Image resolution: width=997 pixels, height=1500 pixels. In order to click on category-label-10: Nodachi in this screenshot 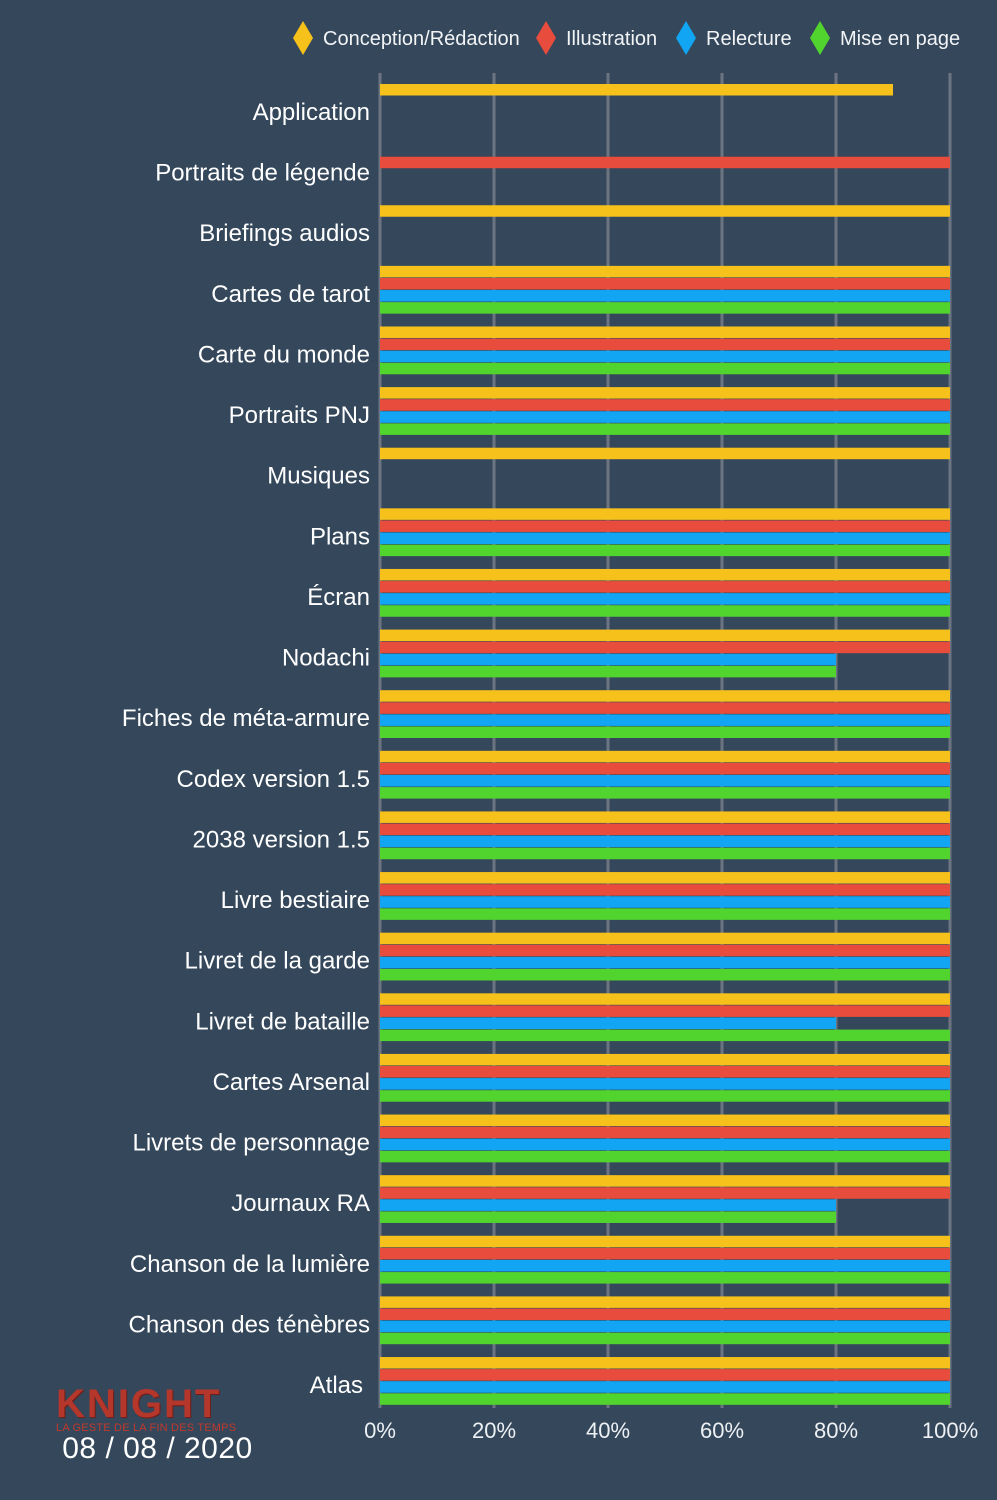, I will do `click(326, 658)`.